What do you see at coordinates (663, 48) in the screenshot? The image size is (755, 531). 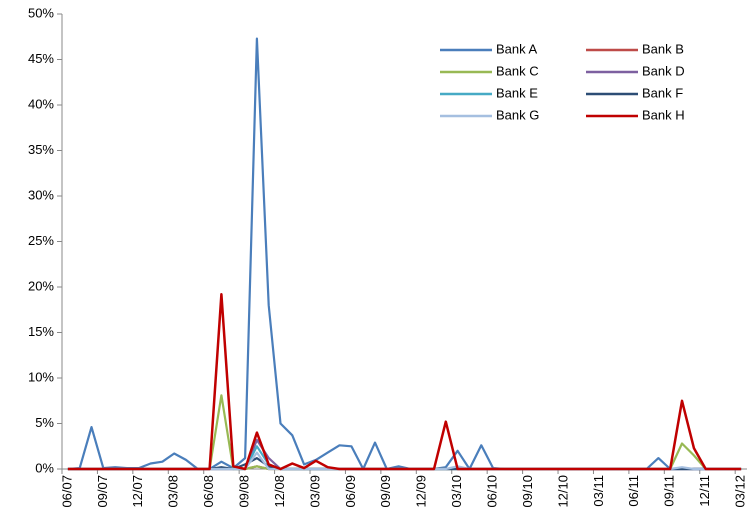 I see `legend-label: Bank B` at bounding box center [663, 48].